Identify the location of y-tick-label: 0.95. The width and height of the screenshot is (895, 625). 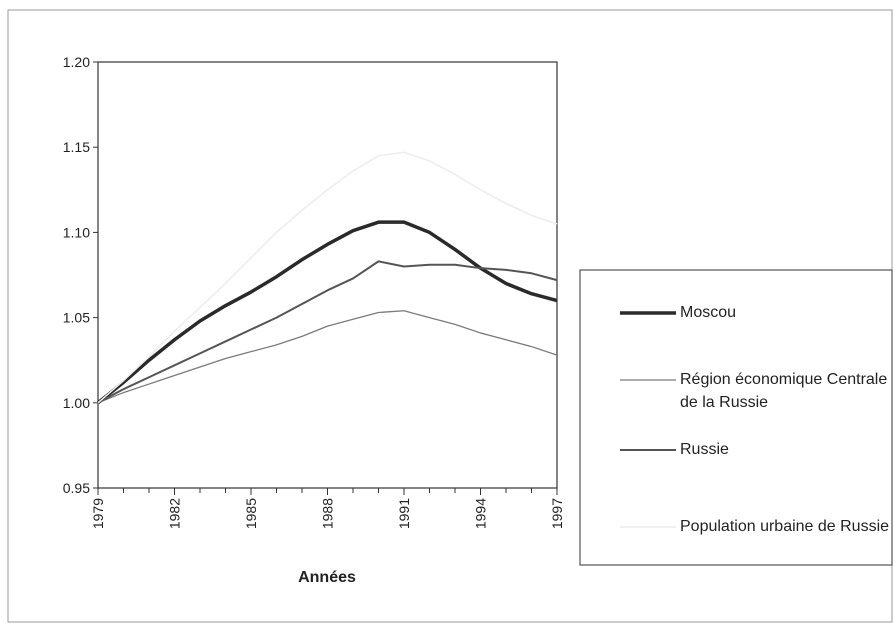
(76, 488).